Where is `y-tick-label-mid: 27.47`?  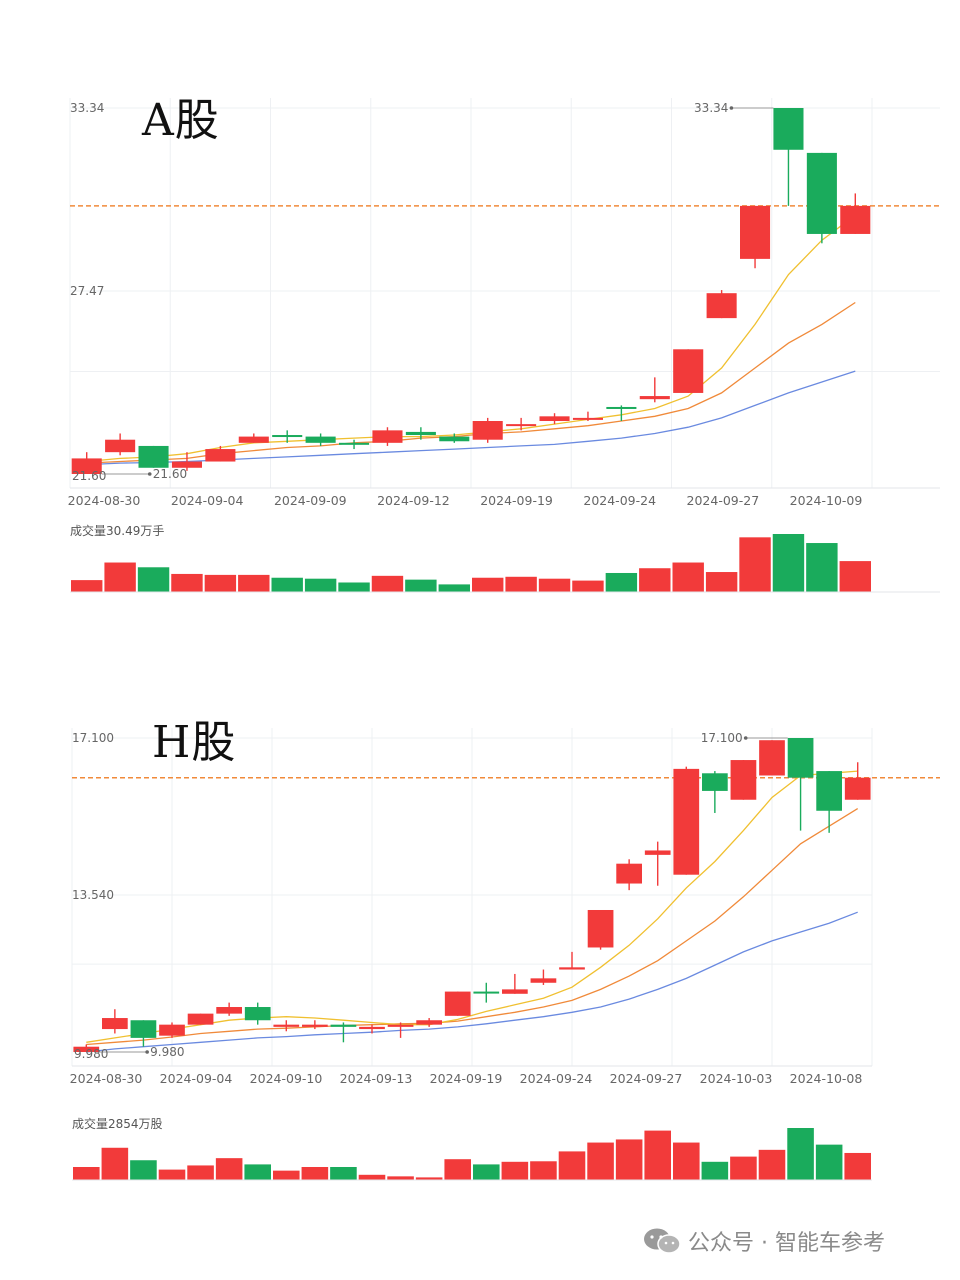 y-tick-label-mid: 27.47 is located at coordinates (87, 291).